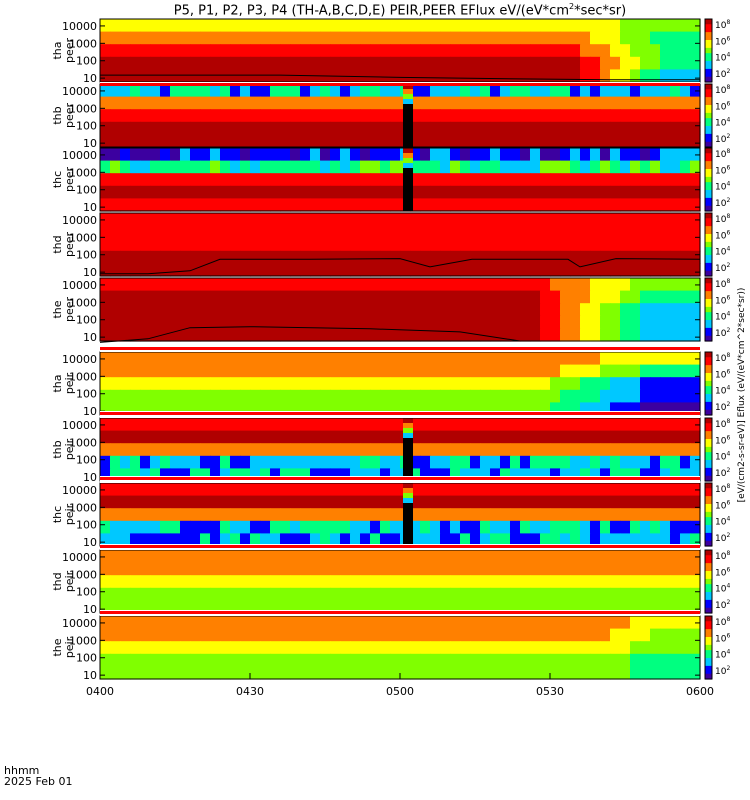  I want to click on colorbar-tick-label: 10⁸, so click(722, 424).